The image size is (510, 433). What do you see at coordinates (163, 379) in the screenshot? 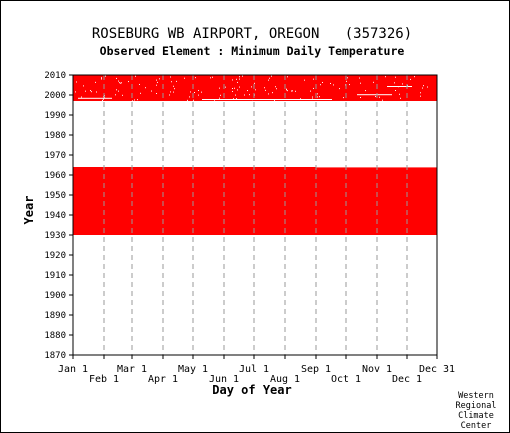
I see `x-tick-label: Apr 1` at bounding box center [163, 379].